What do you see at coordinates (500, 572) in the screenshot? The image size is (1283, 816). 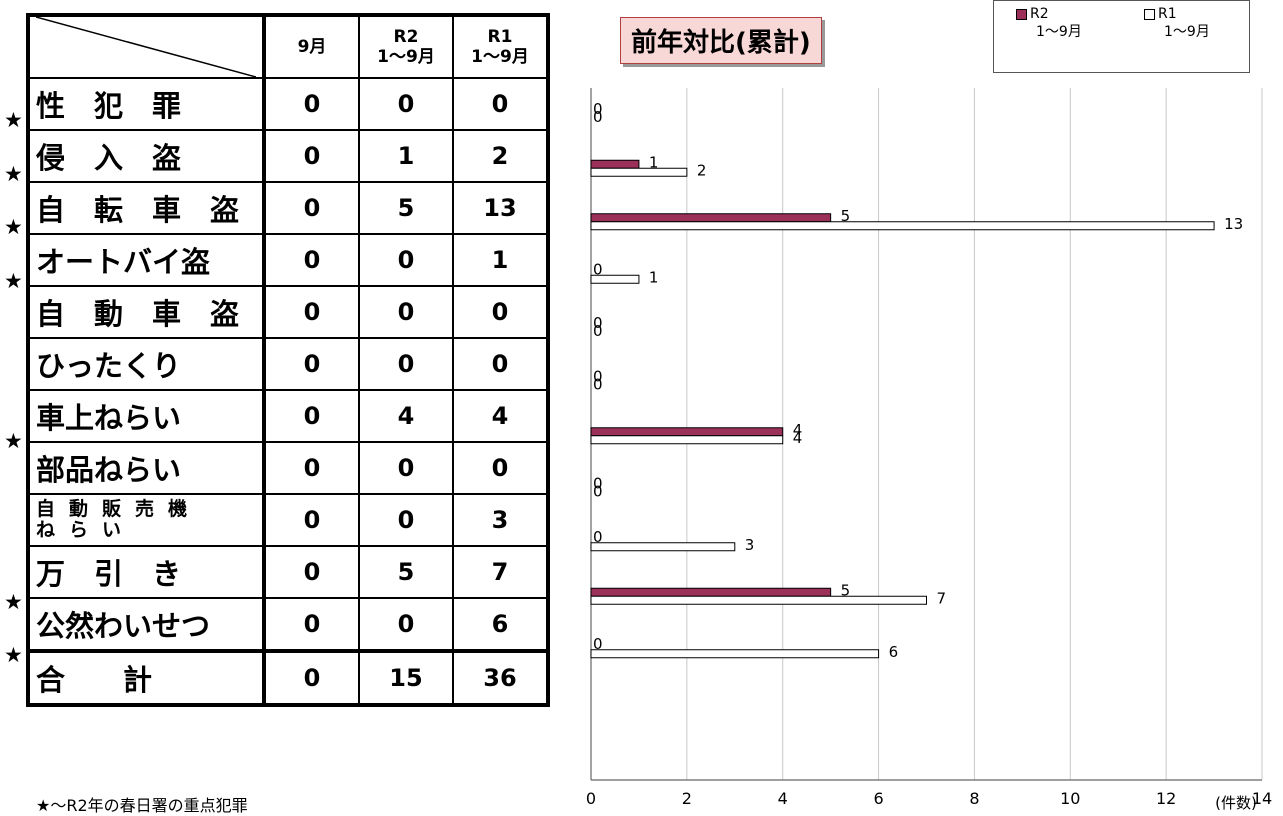 I see `row-value-v3: 7` at bounding box center [500, 572].